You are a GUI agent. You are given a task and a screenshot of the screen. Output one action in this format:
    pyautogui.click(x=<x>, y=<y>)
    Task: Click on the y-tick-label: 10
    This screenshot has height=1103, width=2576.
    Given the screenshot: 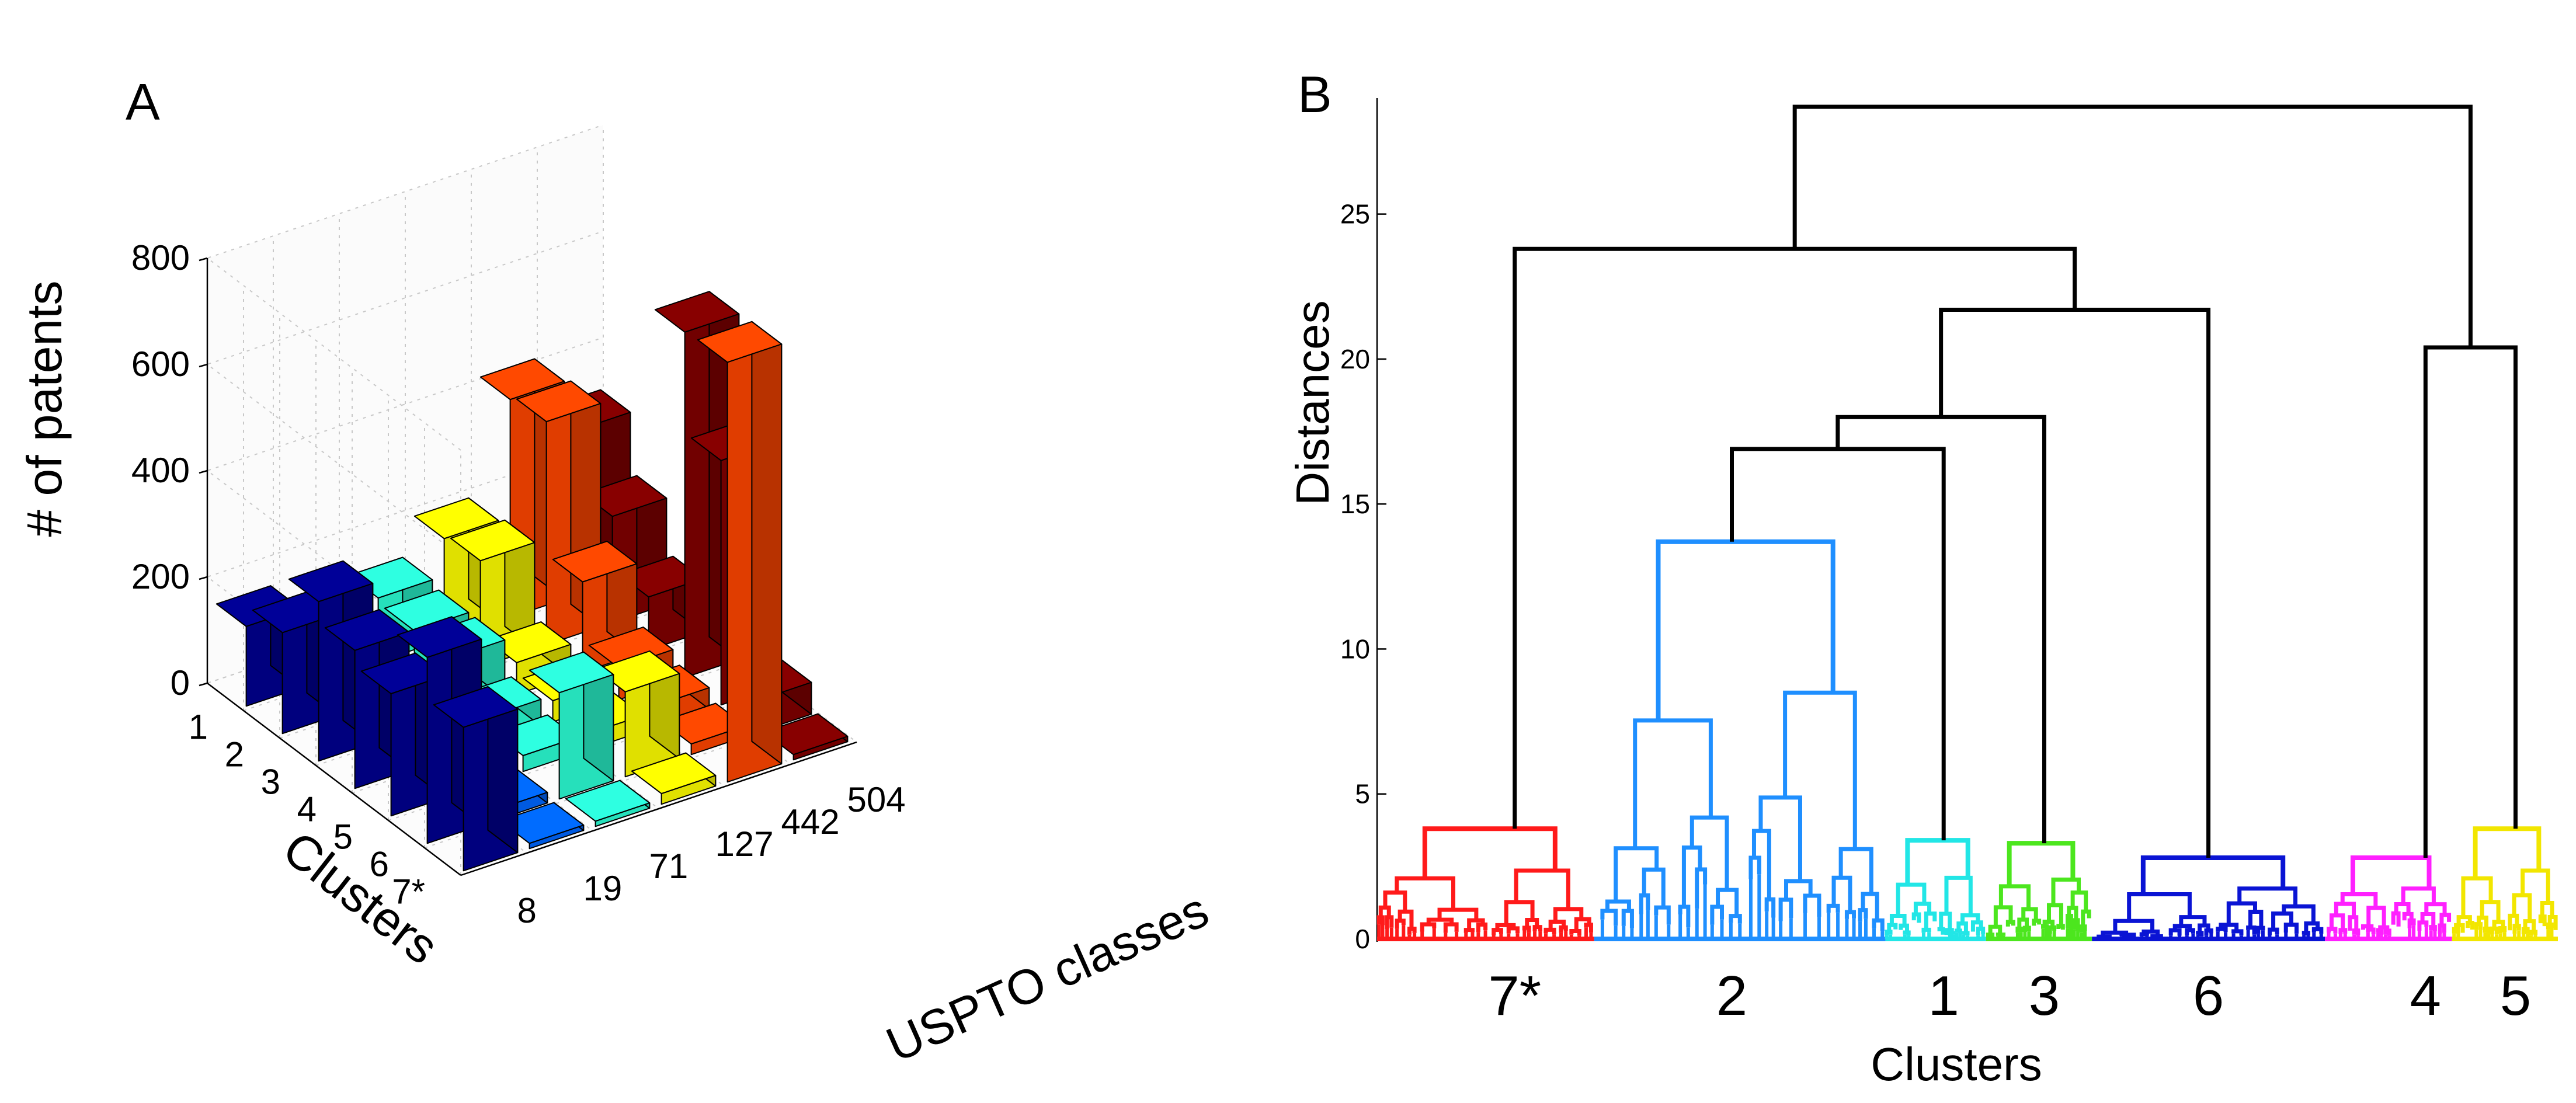 What is the action you would take?
    pyautogui.click(x=1355, y=649)
    